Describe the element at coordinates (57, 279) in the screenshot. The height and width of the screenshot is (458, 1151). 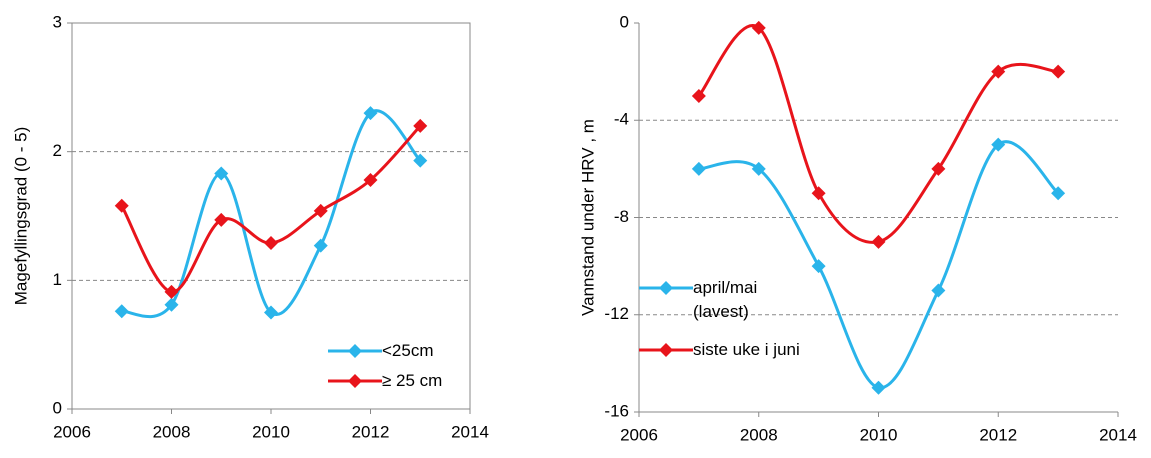
I see `y-tick-label: 1` at that location.